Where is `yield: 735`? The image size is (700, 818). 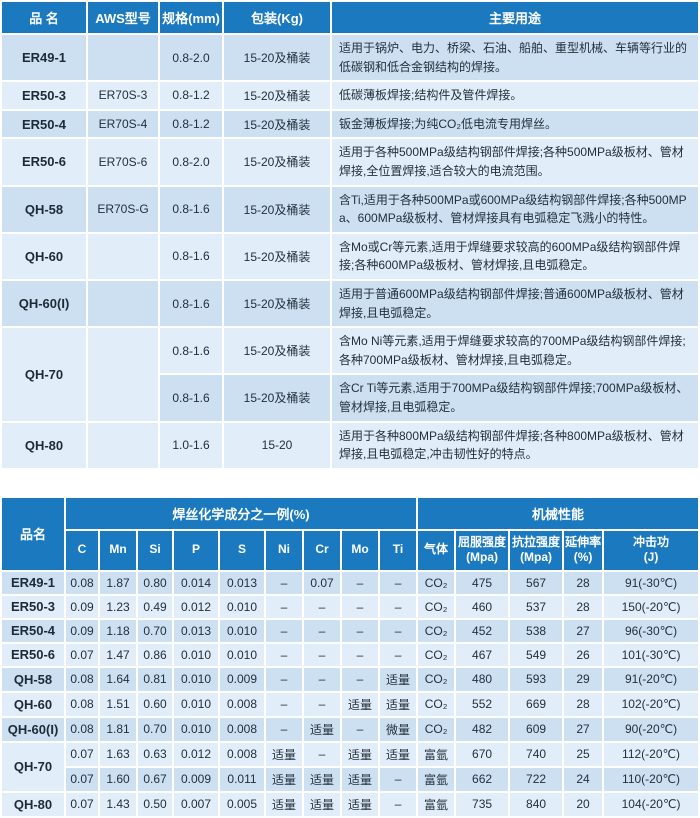
yield: 735 is located at coordinates (482, 804).